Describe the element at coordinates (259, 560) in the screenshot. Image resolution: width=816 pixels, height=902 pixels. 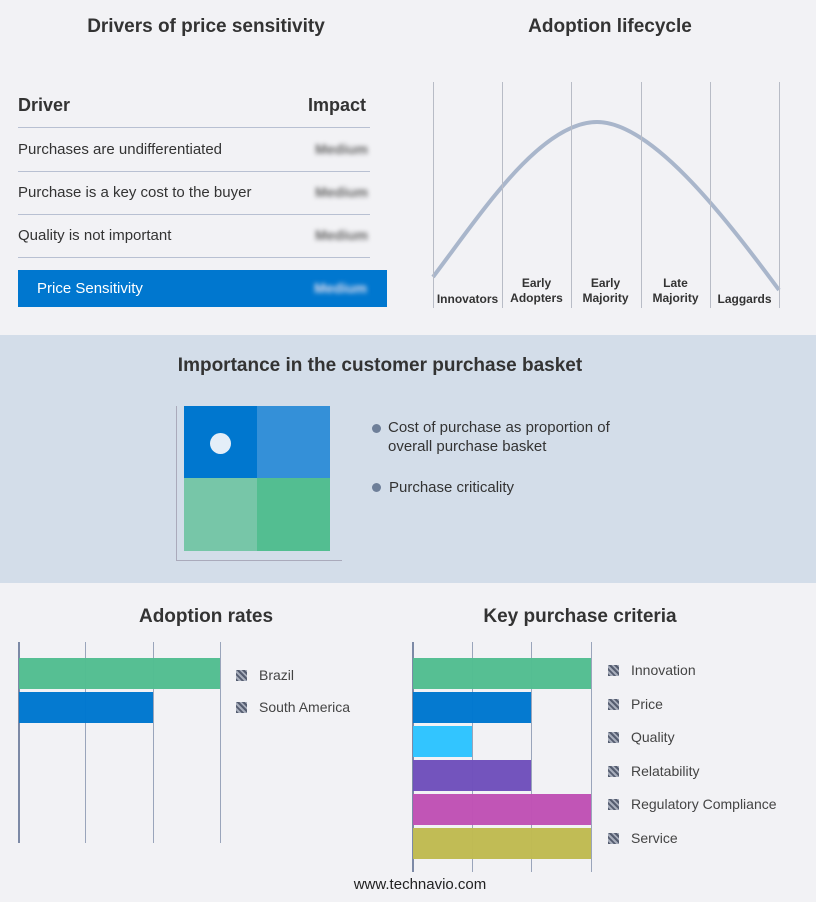
I see `matrix-x-axis` at that location.